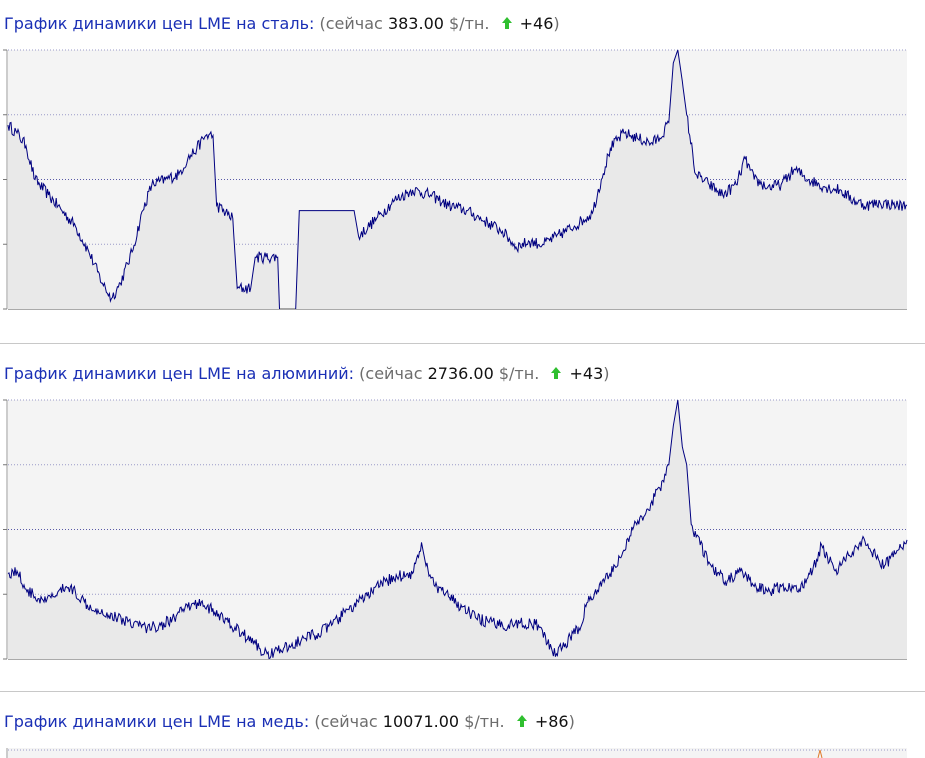 This screenshot has height=758, width=925. I want to click on copper-chart, so click(456, 753).